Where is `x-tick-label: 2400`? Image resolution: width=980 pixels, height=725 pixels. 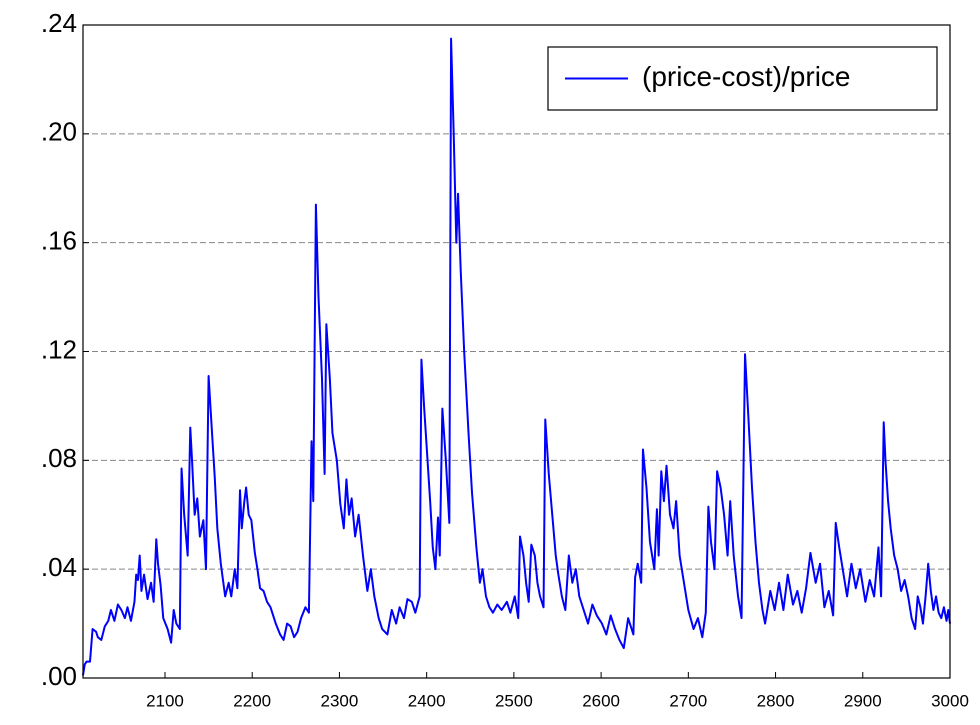 x-tick-label: 2400 is located at coordinates (427, 700).